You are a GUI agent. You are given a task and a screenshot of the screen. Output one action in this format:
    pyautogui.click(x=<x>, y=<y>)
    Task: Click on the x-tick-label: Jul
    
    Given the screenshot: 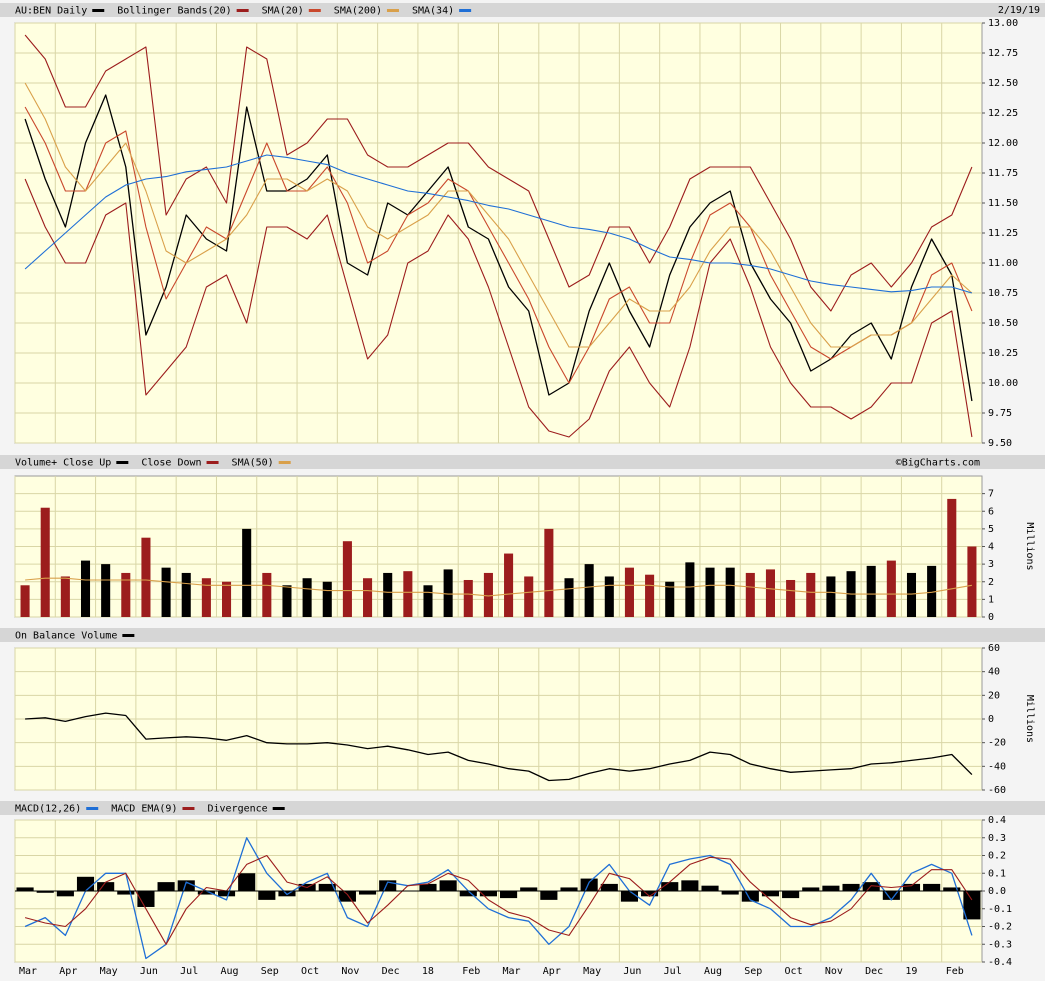 What is the action you would take?
    pyautogui.click(x=673, y=971)
    